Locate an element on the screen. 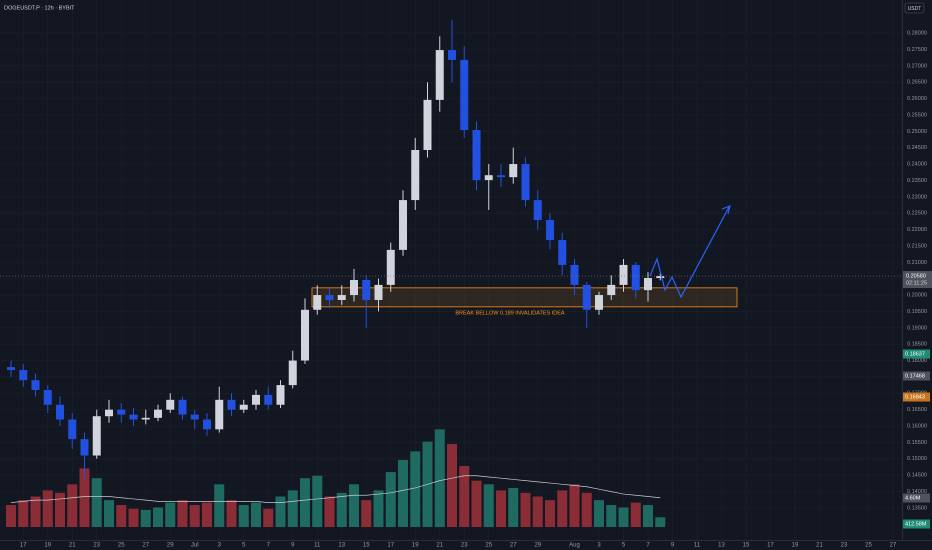 Image resolution: width=932 pixels, height=550 pixels. last-price-label: 0.20580 is located at coordinates (916, 277).